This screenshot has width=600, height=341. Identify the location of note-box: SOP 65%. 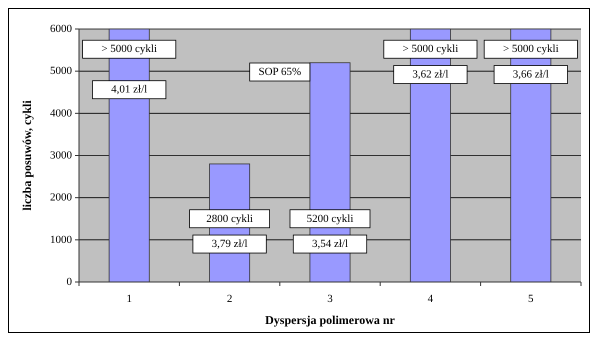
(279, 72).